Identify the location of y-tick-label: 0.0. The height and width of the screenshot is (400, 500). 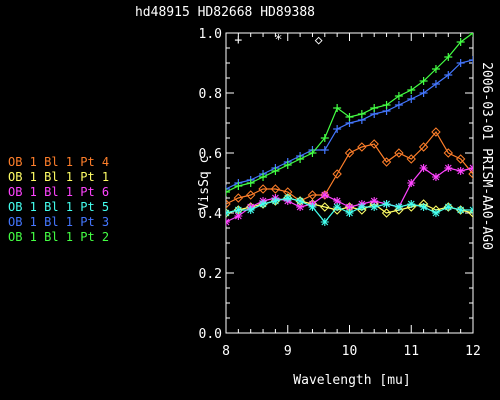
(210, 334).